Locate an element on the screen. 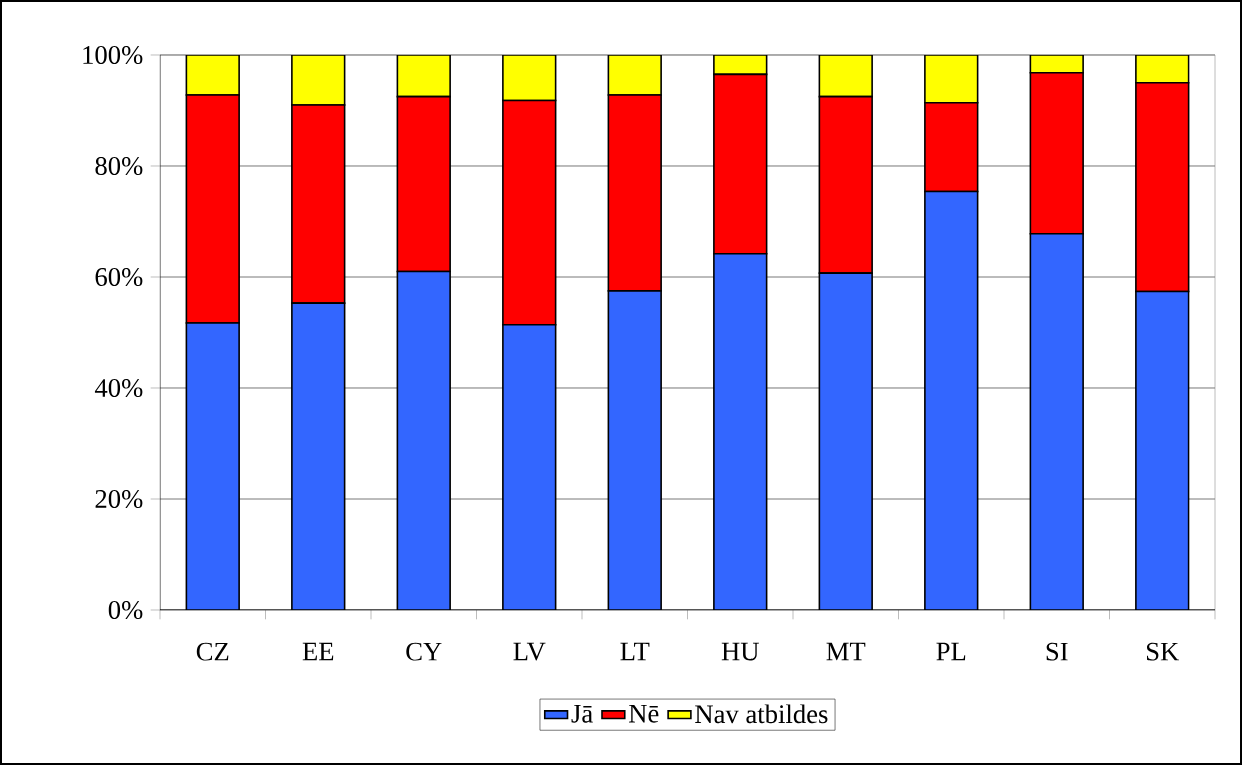 The width and height of the screenshot is (1242, 765). x-tick-label: CY is located at coordinates (424, 651).